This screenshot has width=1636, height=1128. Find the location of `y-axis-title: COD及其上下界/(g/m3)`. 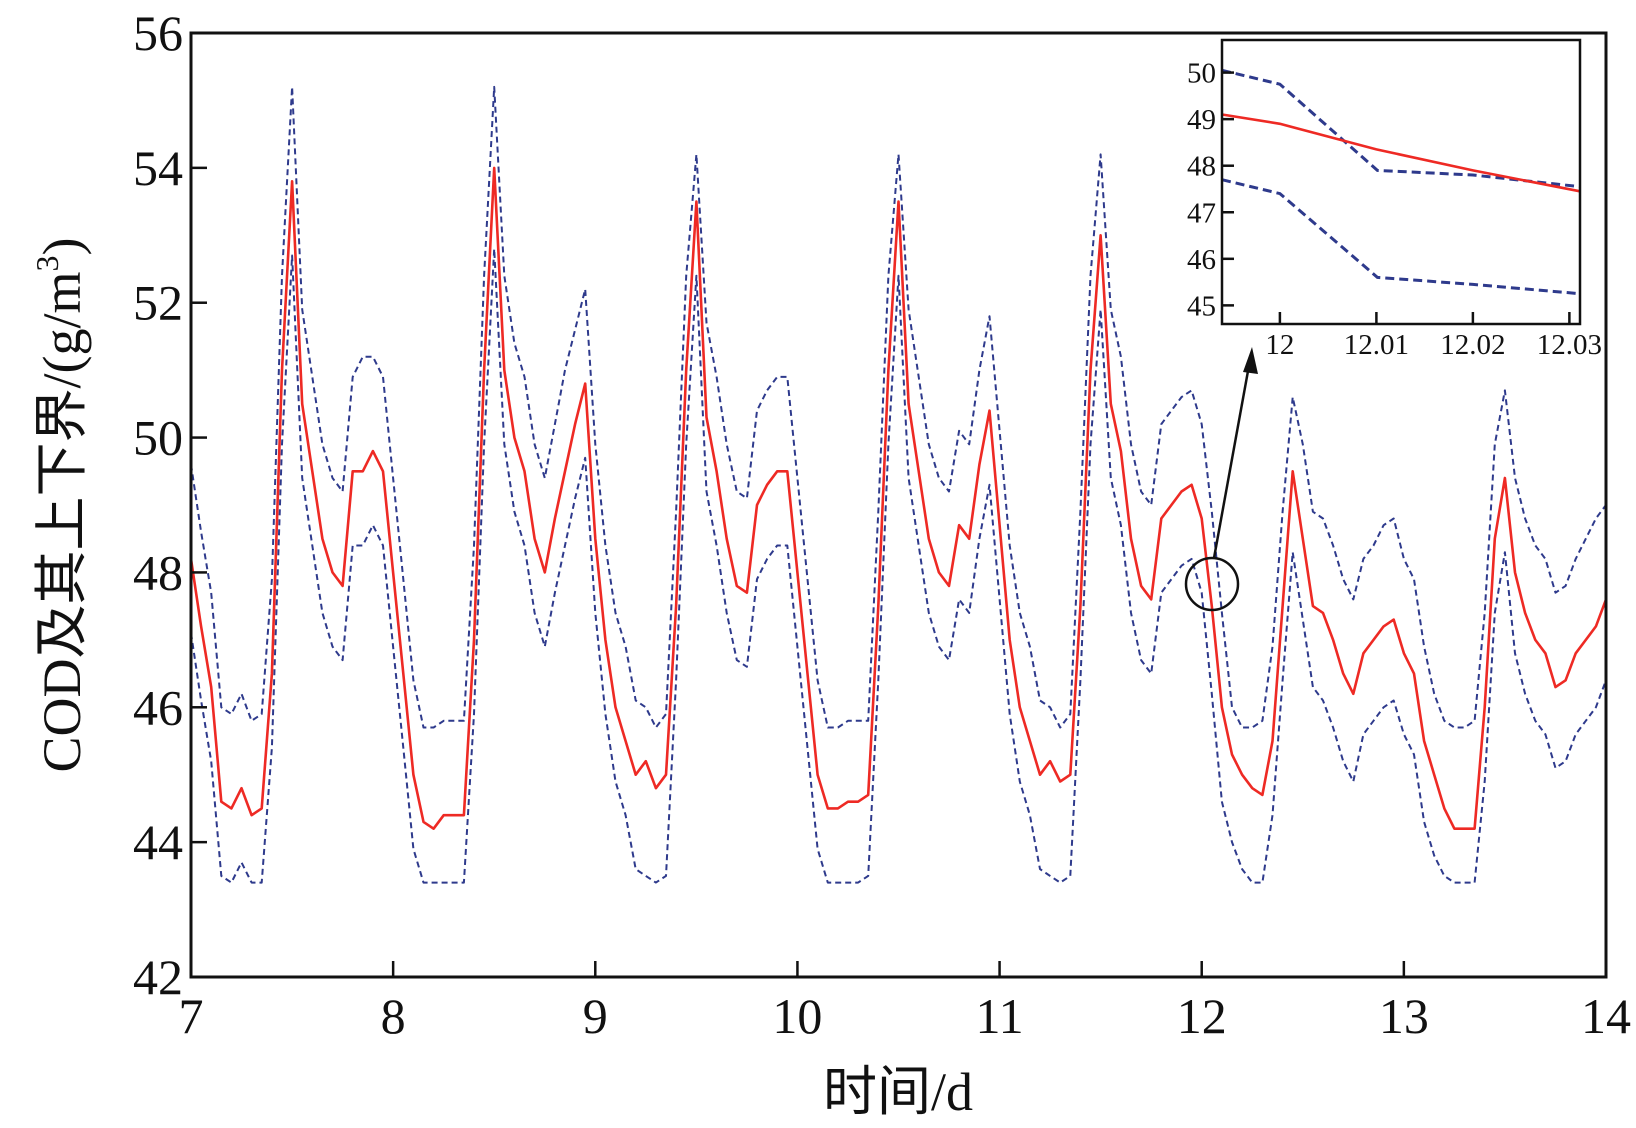

y-axis-title: COD及其上下界/(g/m3) is located at coordinates (60, 505).